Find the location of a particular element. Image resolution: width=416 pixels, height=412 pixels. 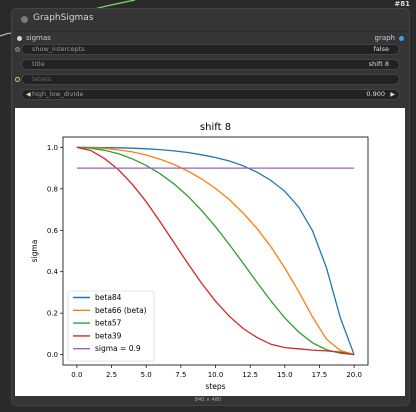

y-tick-label: 0.4 is located at coordinates (53, 272).